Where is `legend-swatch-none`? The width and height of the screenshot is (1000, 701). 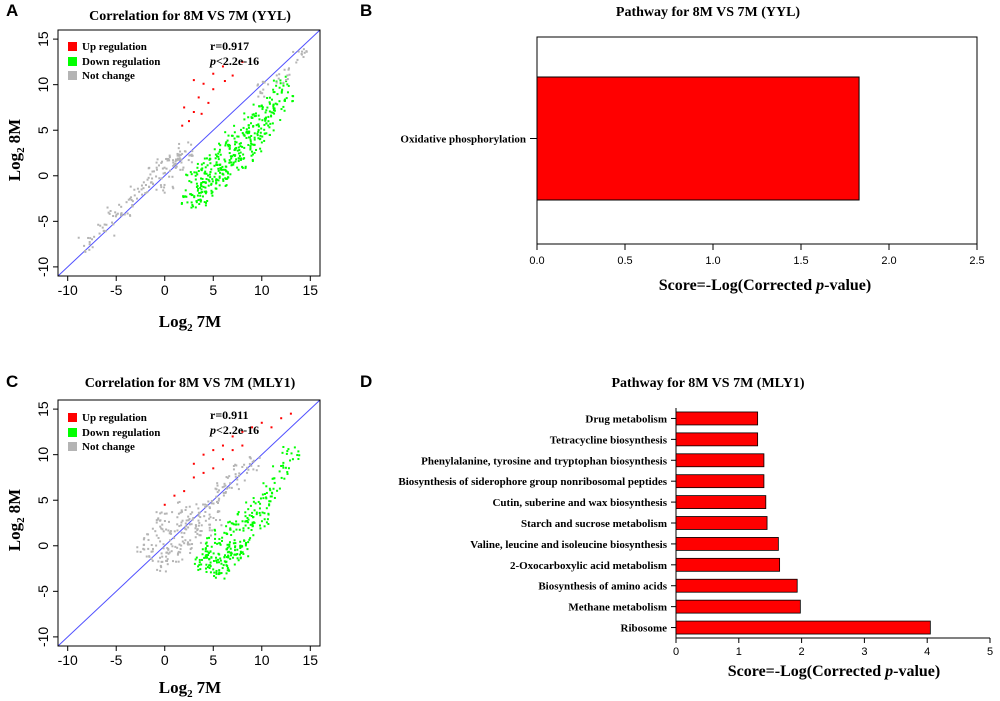
legend-swatch-none is located at coordinates (72, 75).